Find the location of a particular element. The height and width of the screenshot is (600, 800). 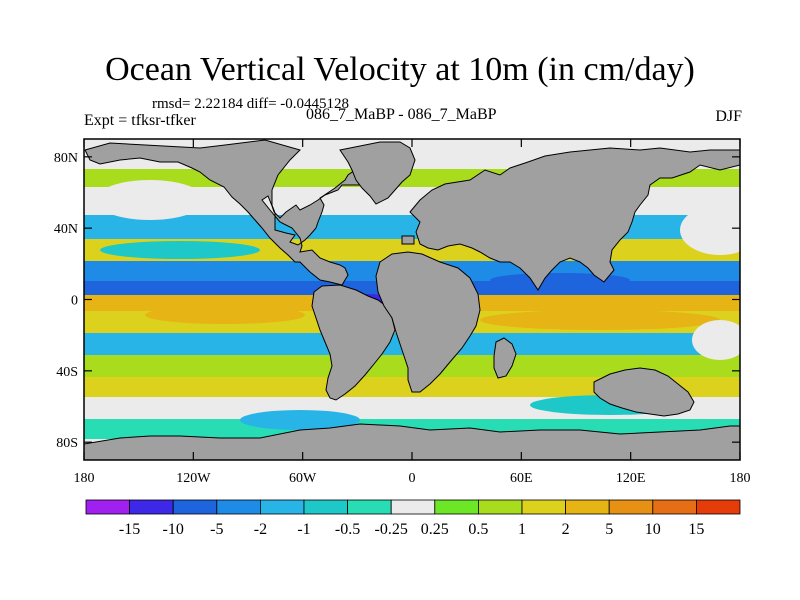

y-tick-label: 80S is located at coordinates (67, 443).